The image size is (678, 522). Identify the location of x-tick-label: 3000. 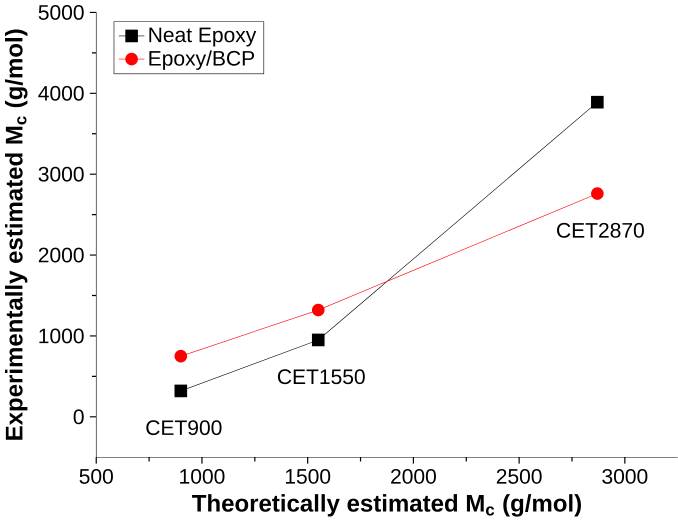
(625, 476).